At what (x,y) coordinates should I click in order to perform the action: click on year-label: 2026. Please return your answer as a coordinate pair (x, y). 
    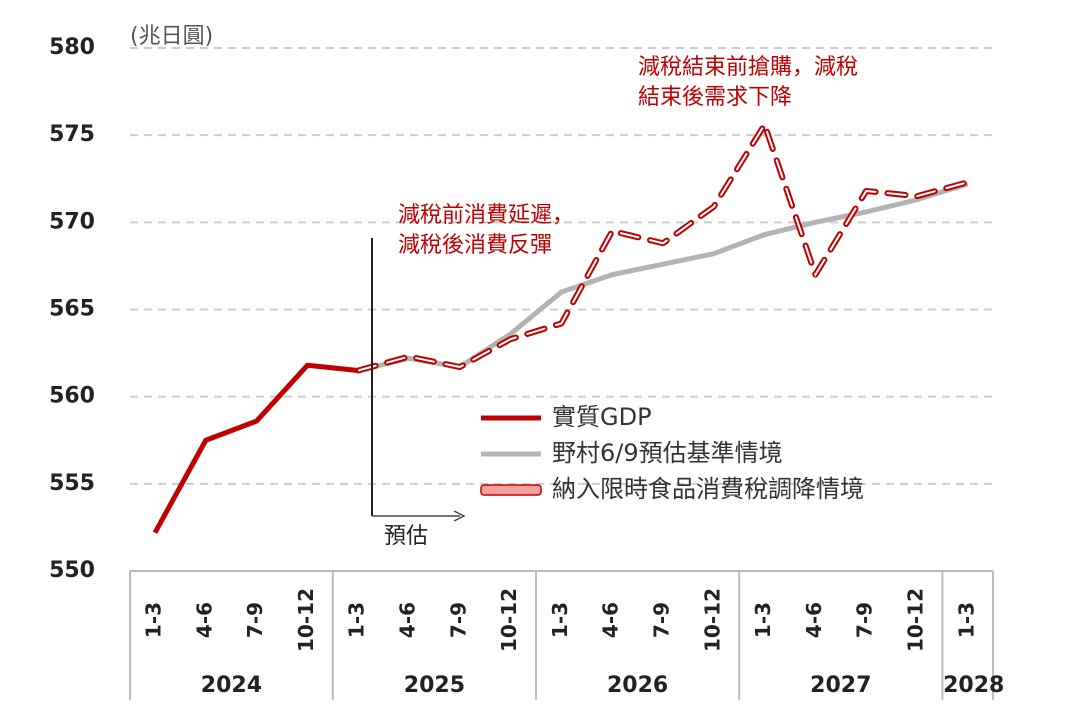
    Looking at the image, I should click on (637, 685).